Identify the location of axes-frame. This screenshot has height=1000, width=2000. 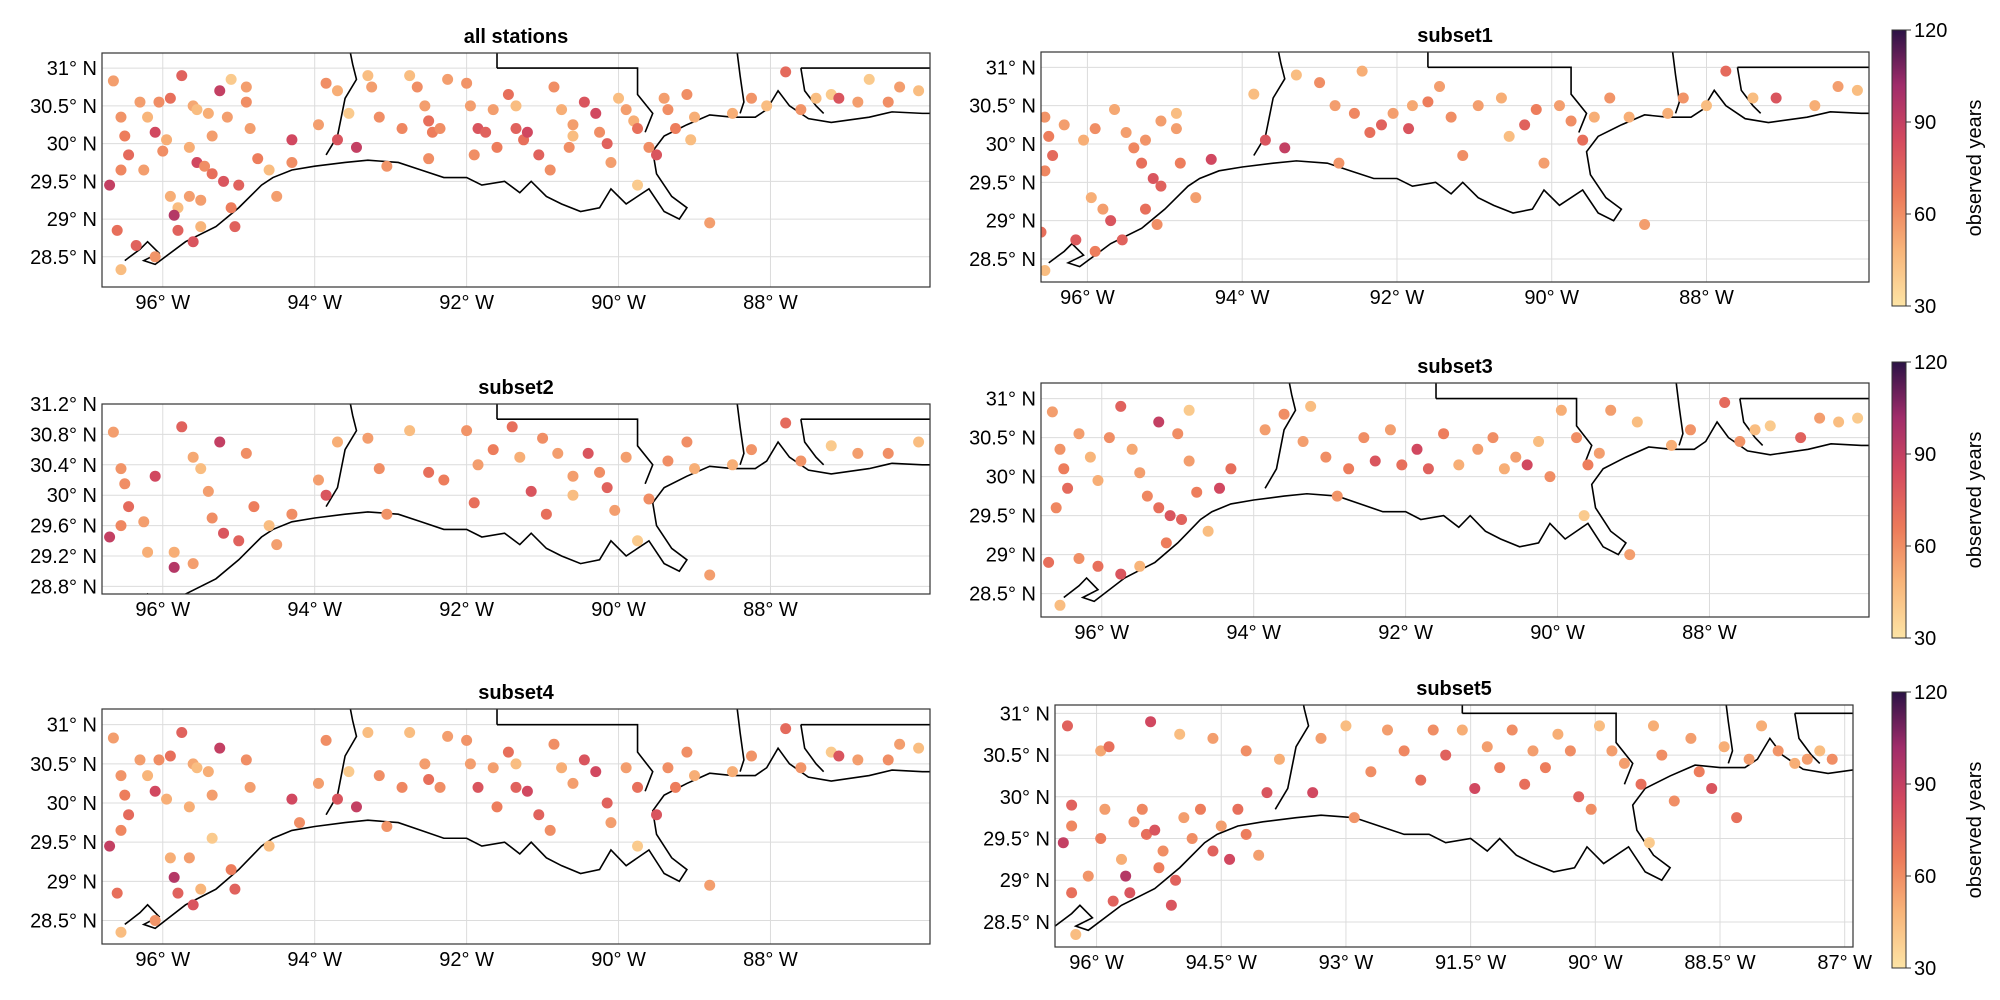
(516, 826).